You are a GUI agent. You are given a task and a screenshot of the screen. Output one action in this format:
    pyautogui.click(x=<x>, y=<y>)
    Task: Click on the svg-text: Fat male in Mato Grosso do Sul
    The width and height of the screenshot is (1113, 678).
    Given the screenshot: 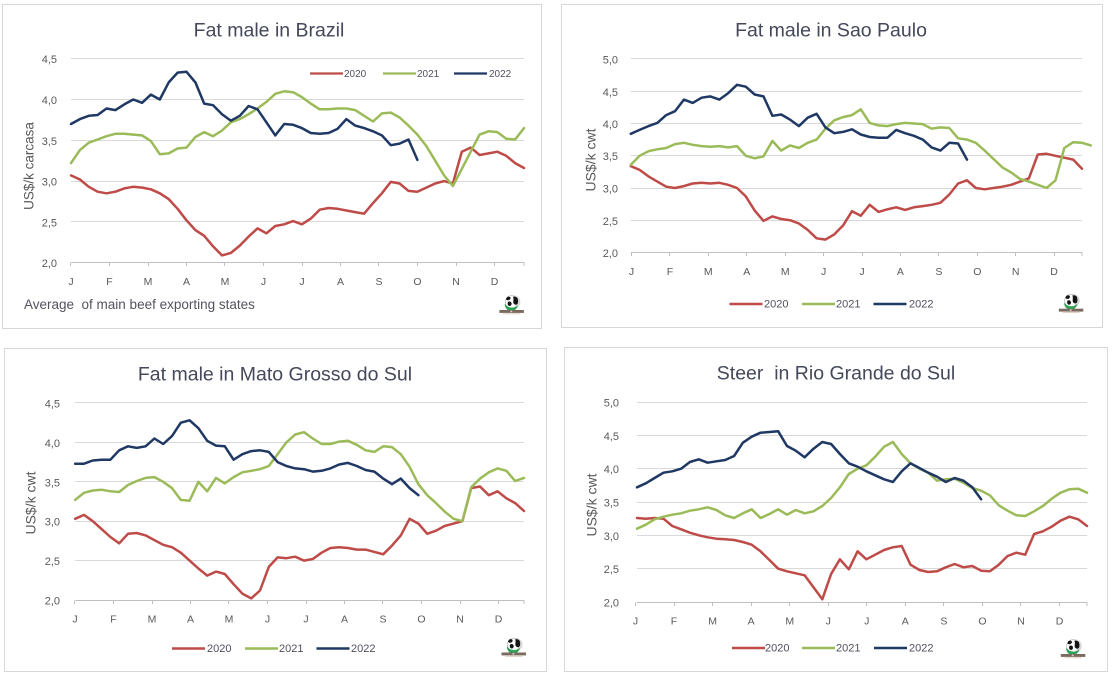 What is the action you would take?
    pyautogui.click(x=275, y=375)
    